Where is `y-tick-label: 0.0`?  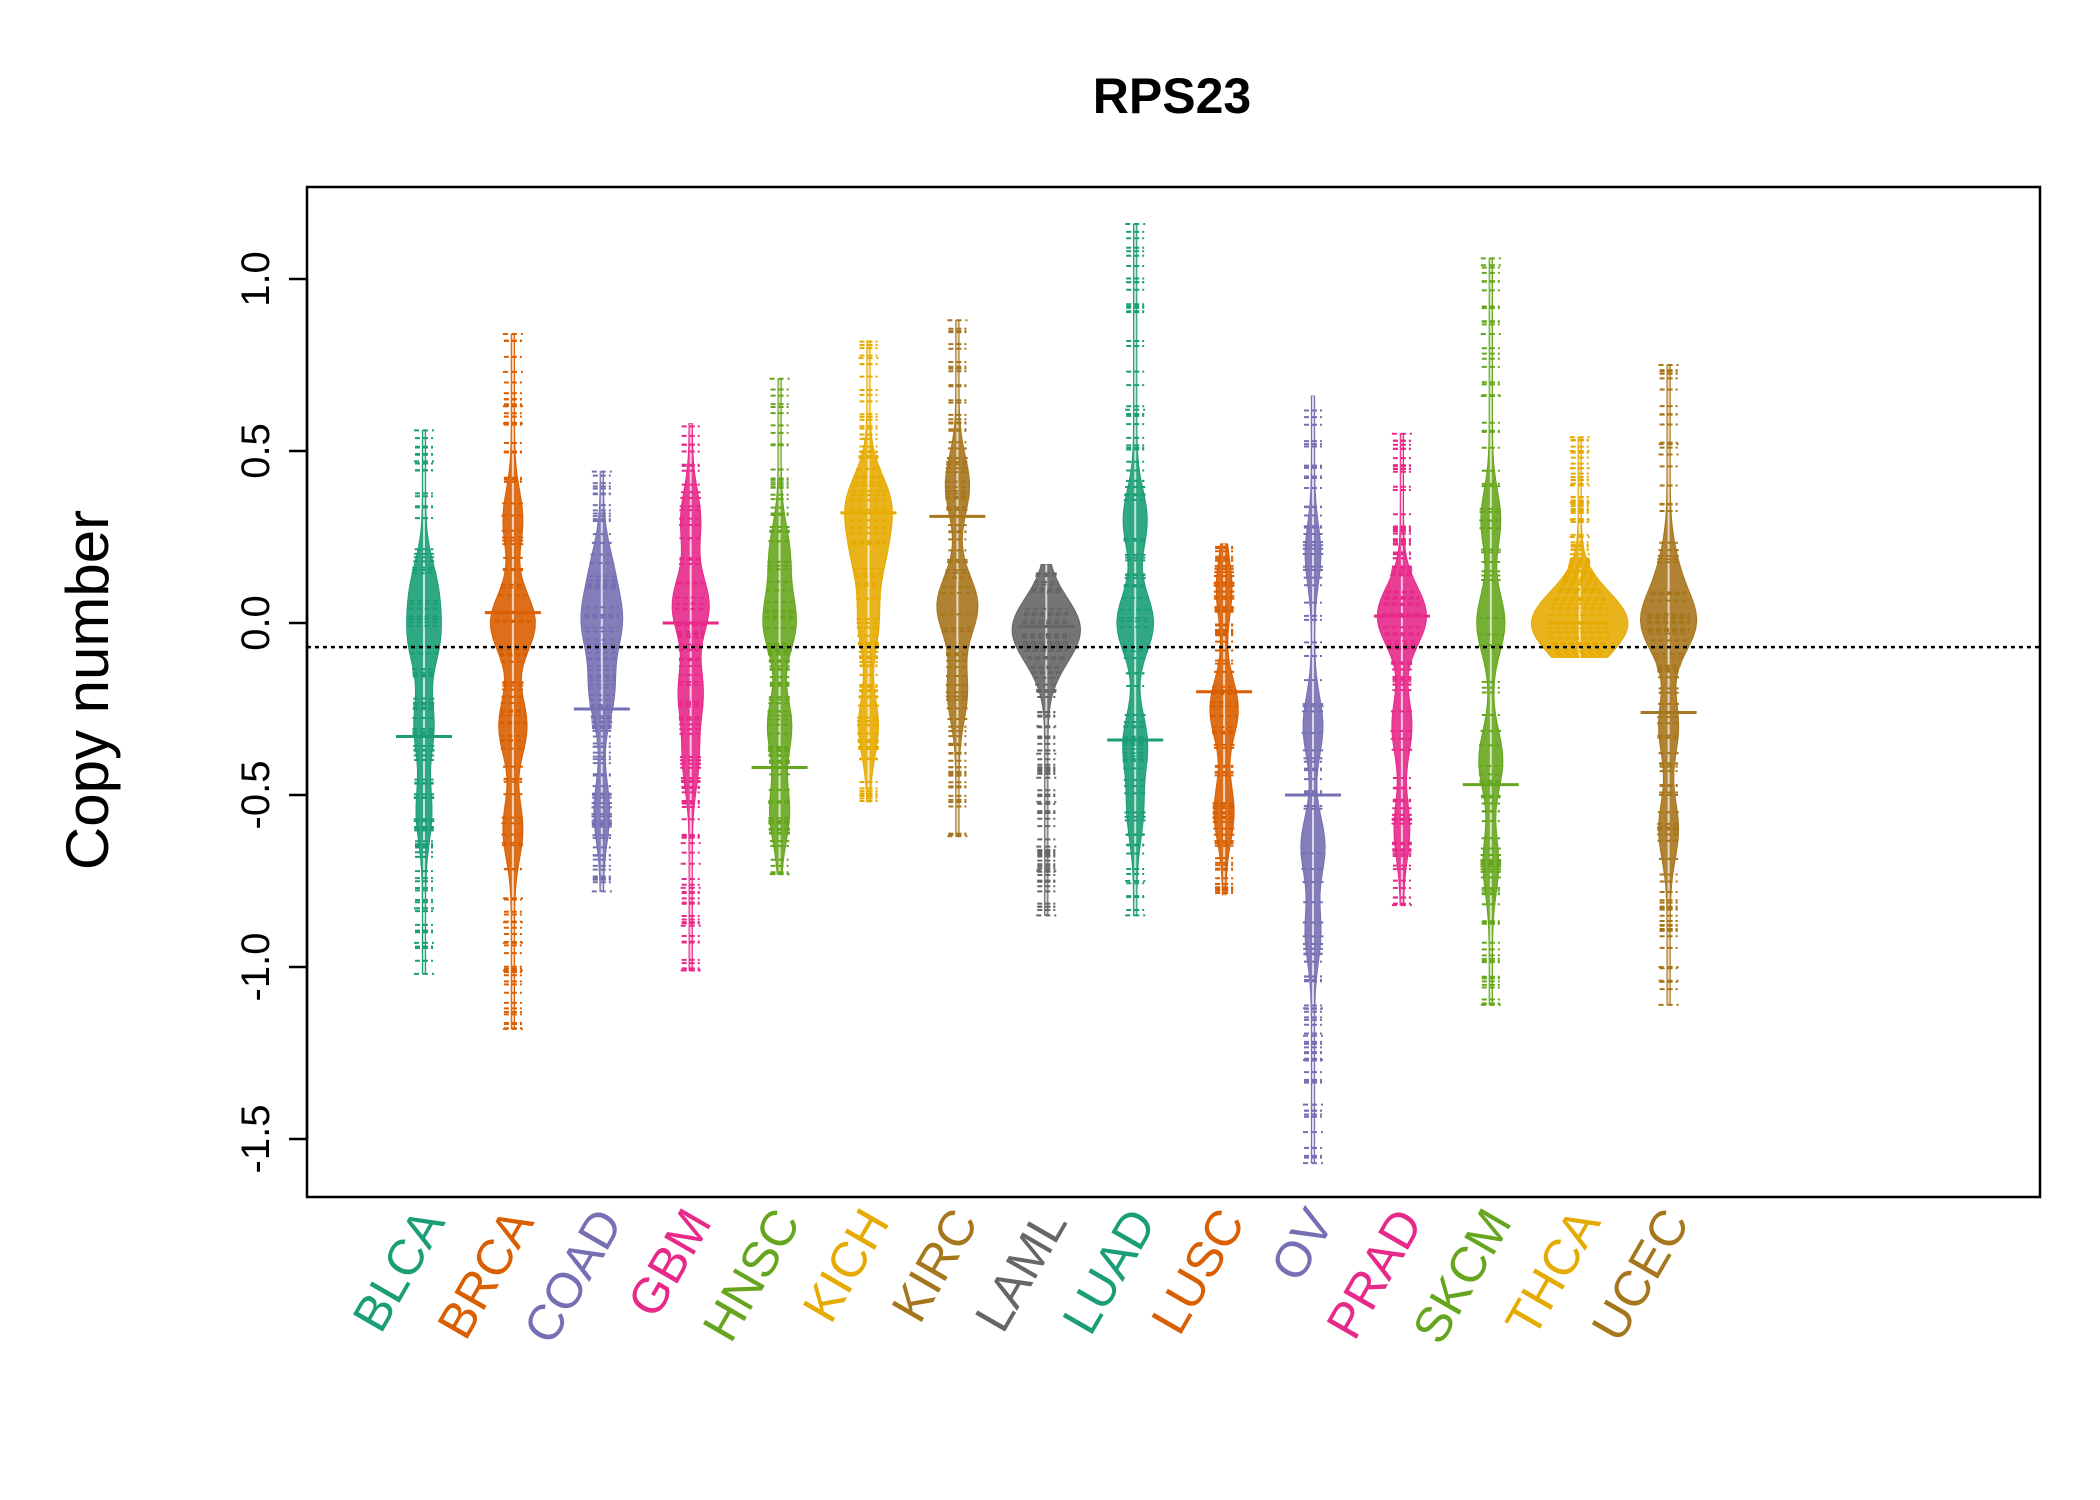 y-tick-label: 0.0 is located at coordinates (256, 623).